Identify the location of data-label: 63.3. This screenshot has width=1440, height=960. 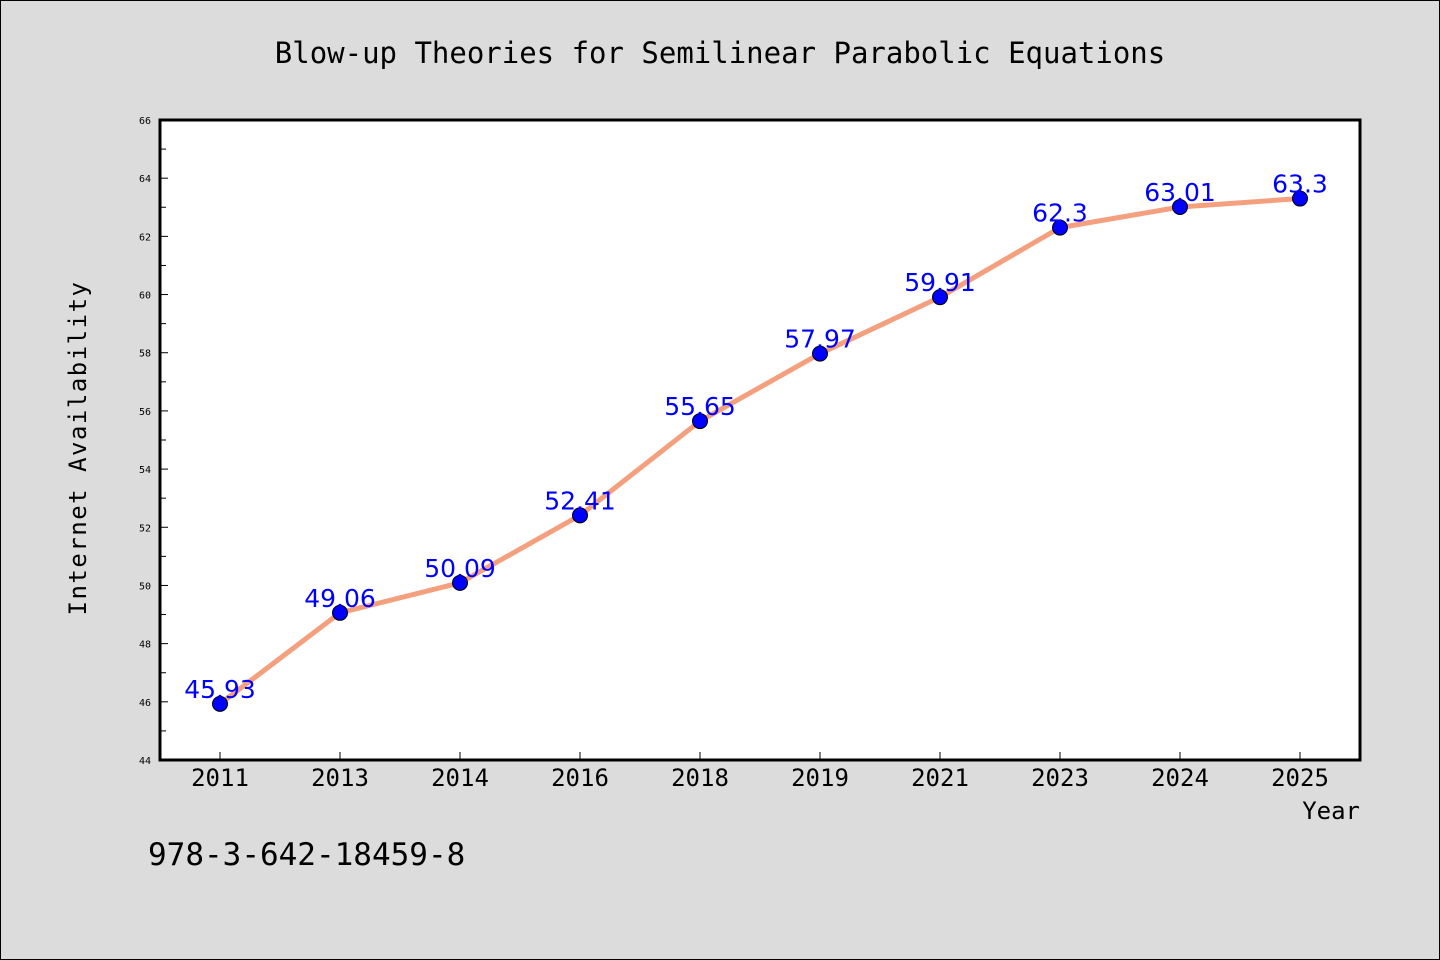
(1300, 184).